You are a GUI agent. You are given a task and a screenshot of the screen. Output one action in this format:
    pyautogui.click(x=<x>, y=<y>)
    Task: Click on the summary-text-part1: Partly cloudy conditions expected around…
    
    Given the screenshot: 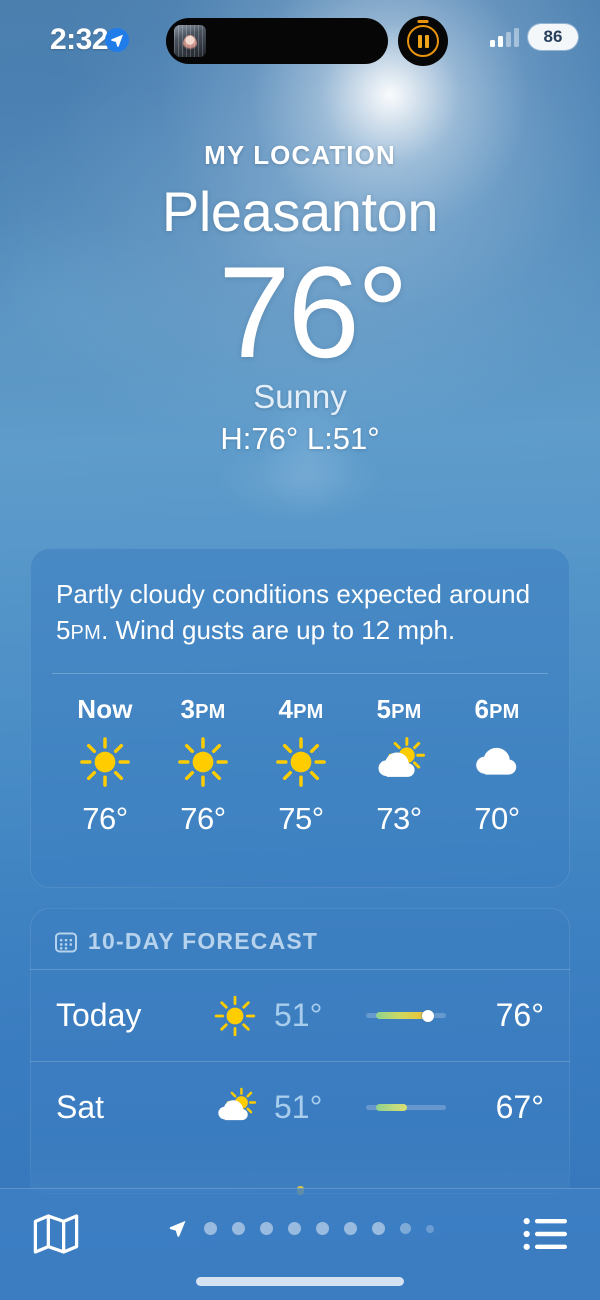 What is the action you would take?
    pyautogui.click(x=293, y=612)
    